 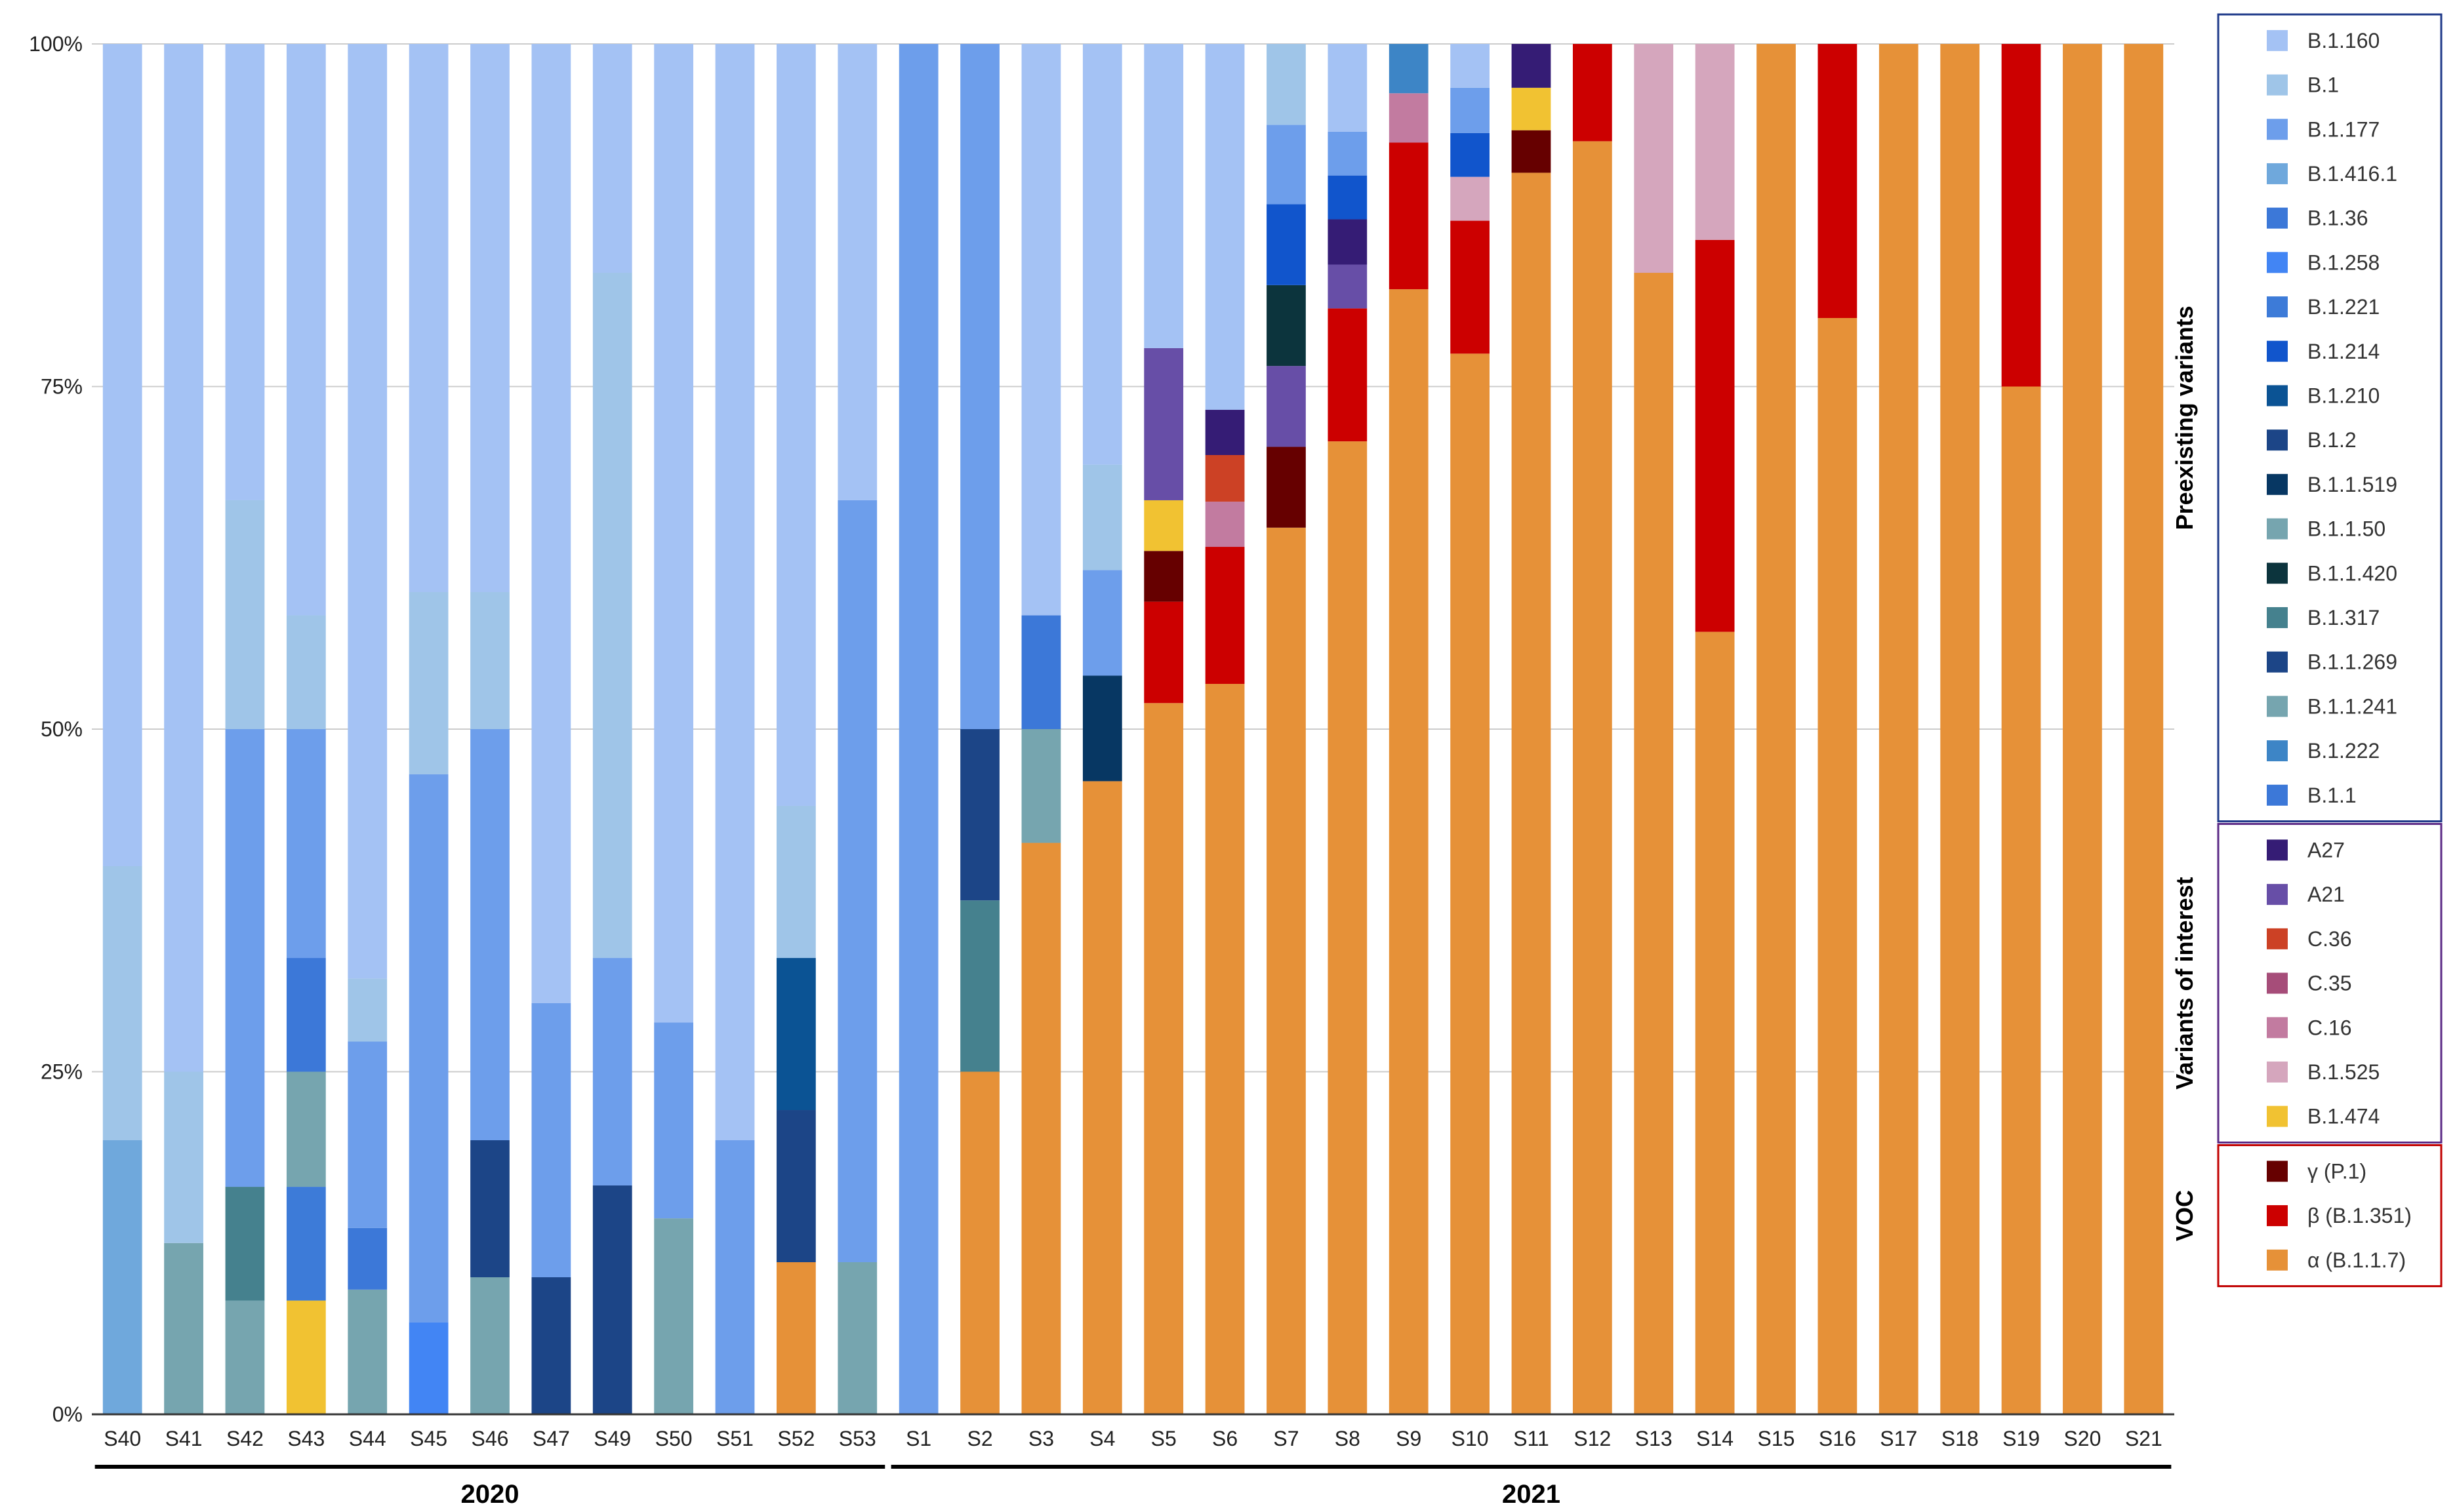 I want to click on x-tick-label: S46, so click(x=490, y=1438).